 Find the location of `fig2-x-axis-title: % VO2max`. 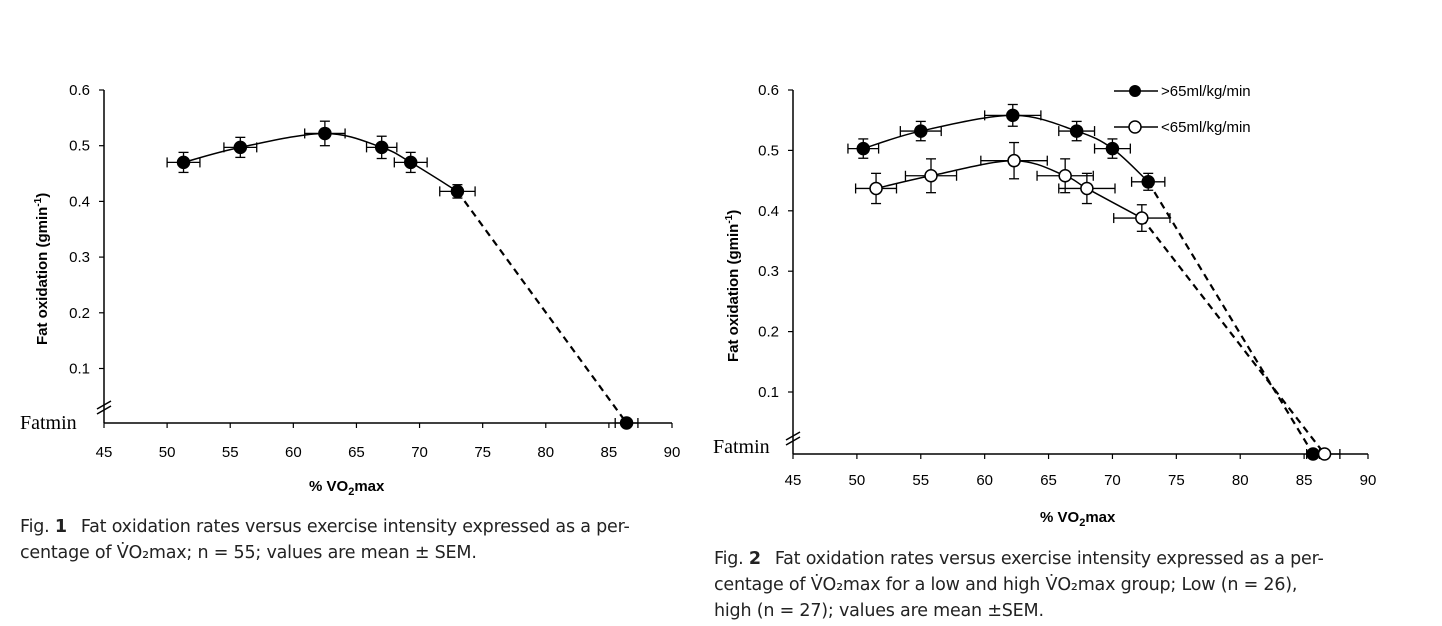

fig2-x-axis-title: % VO2max is located at coordinates (1078, 519).